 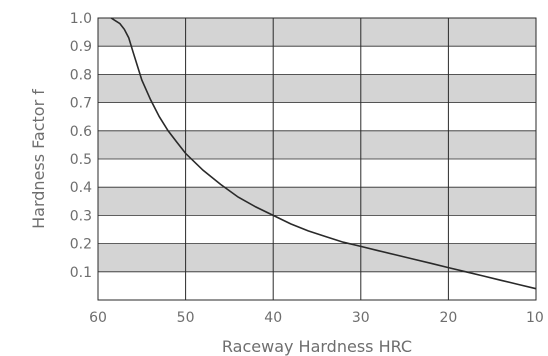 I want to click on x-tick-label: 40, so click(x=273, y=318).